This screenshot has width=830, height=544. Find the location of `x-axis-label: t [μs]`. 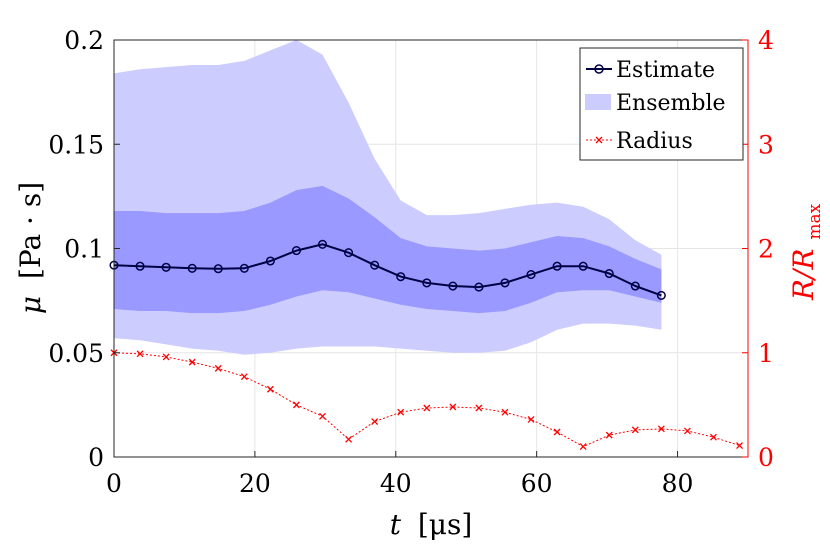

x-axis-label: t [μs] is located at coordinates (431, 524).